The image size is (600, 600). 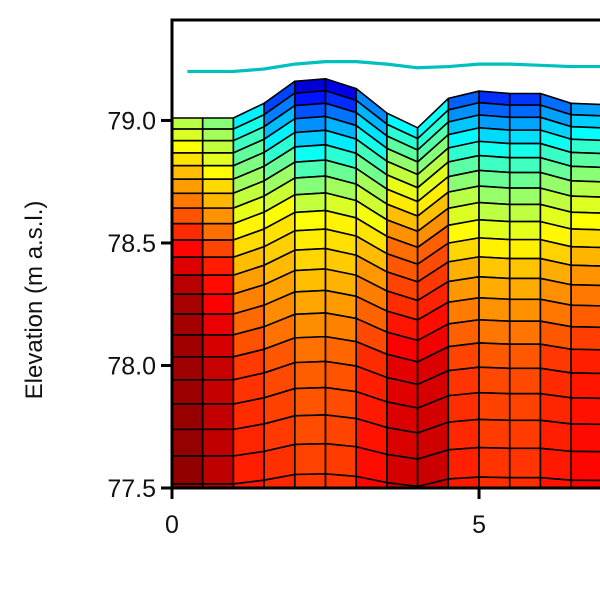 What do you see at coordinates (131, 489) in the screenshot?
I see `y-tick-label: 77.5` at bounding box center [131, 489].